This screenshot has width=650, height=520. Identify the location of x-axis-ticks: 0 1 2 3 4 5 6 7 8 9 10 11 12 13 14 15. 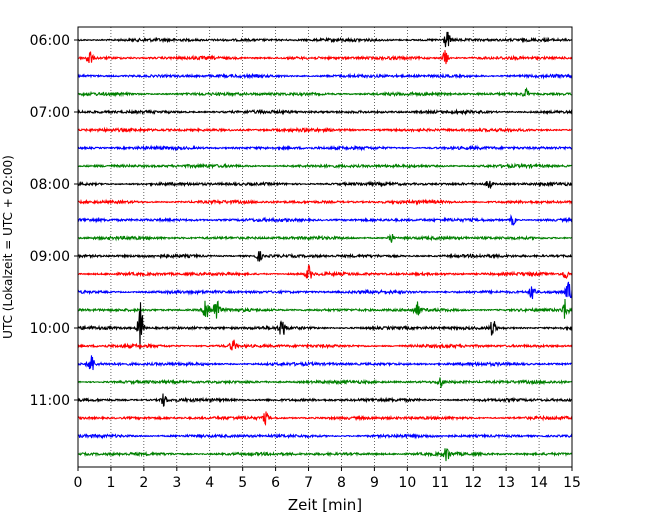
(327, 479).